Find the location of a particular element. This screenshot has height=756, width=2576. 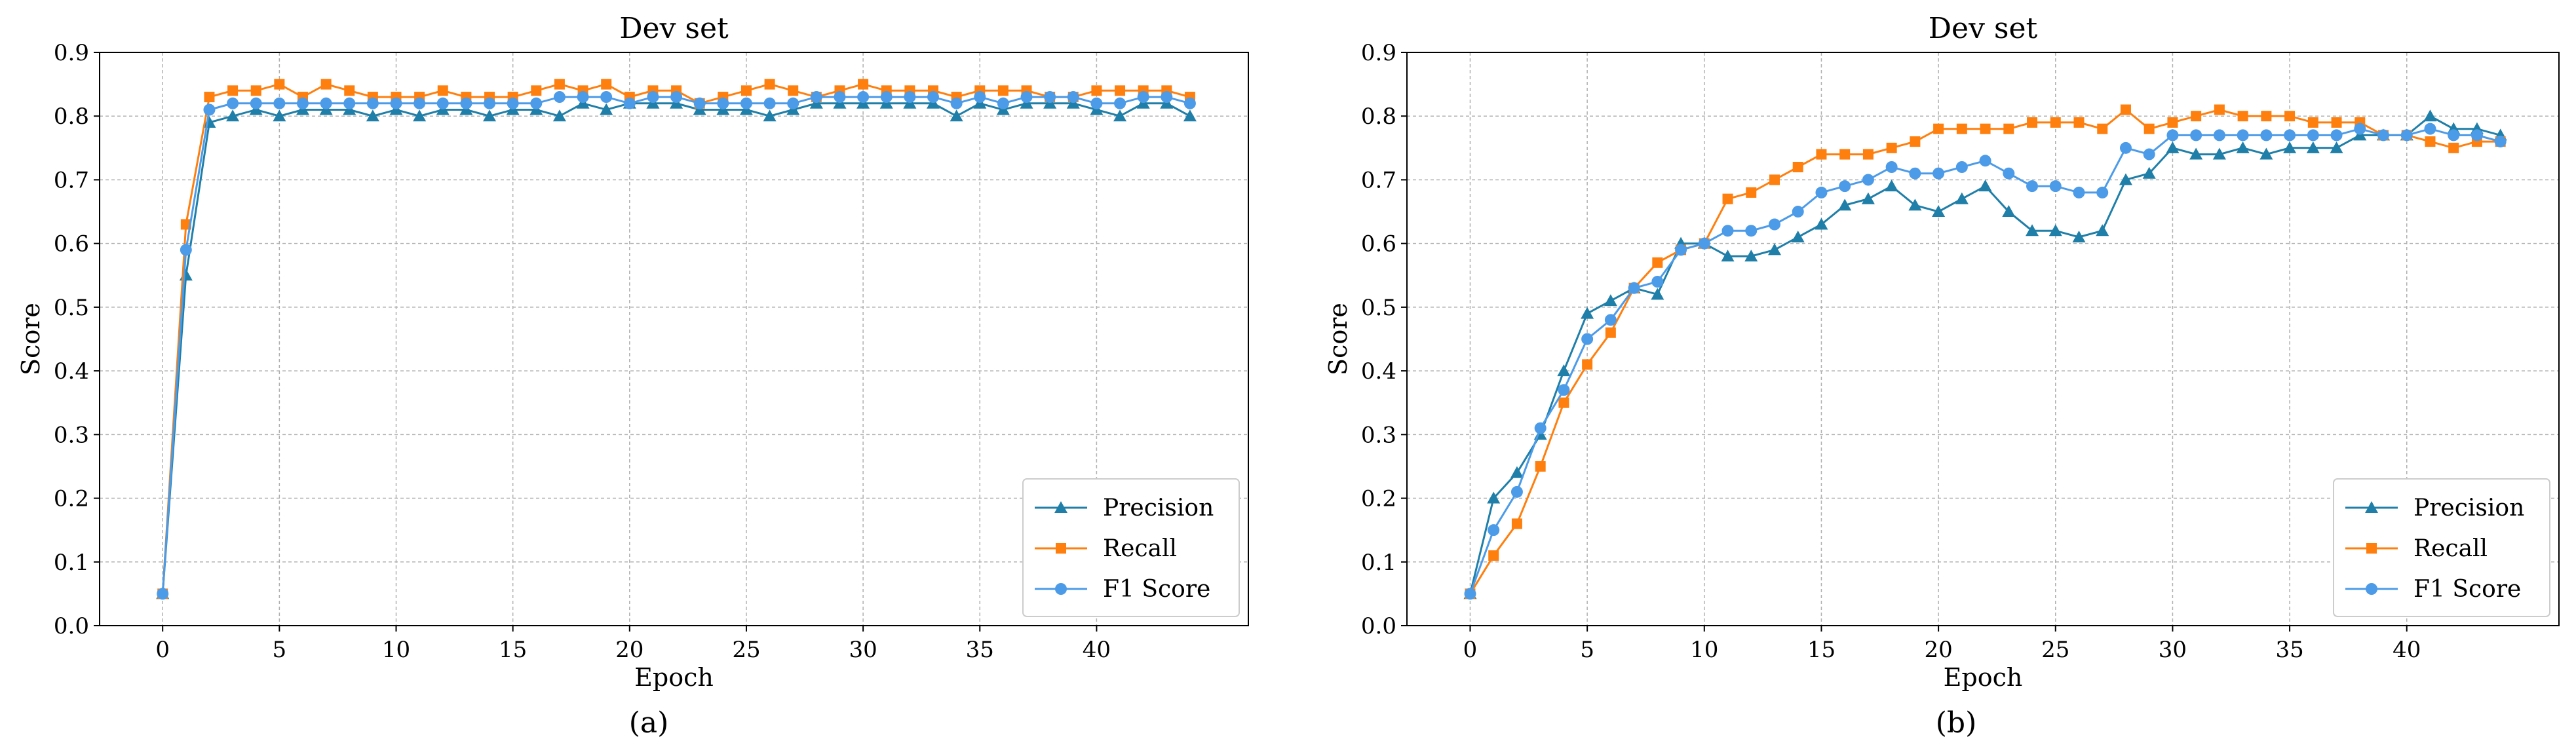

chart1-xtick-label-5: 25 is located at coordinates (746, 650).